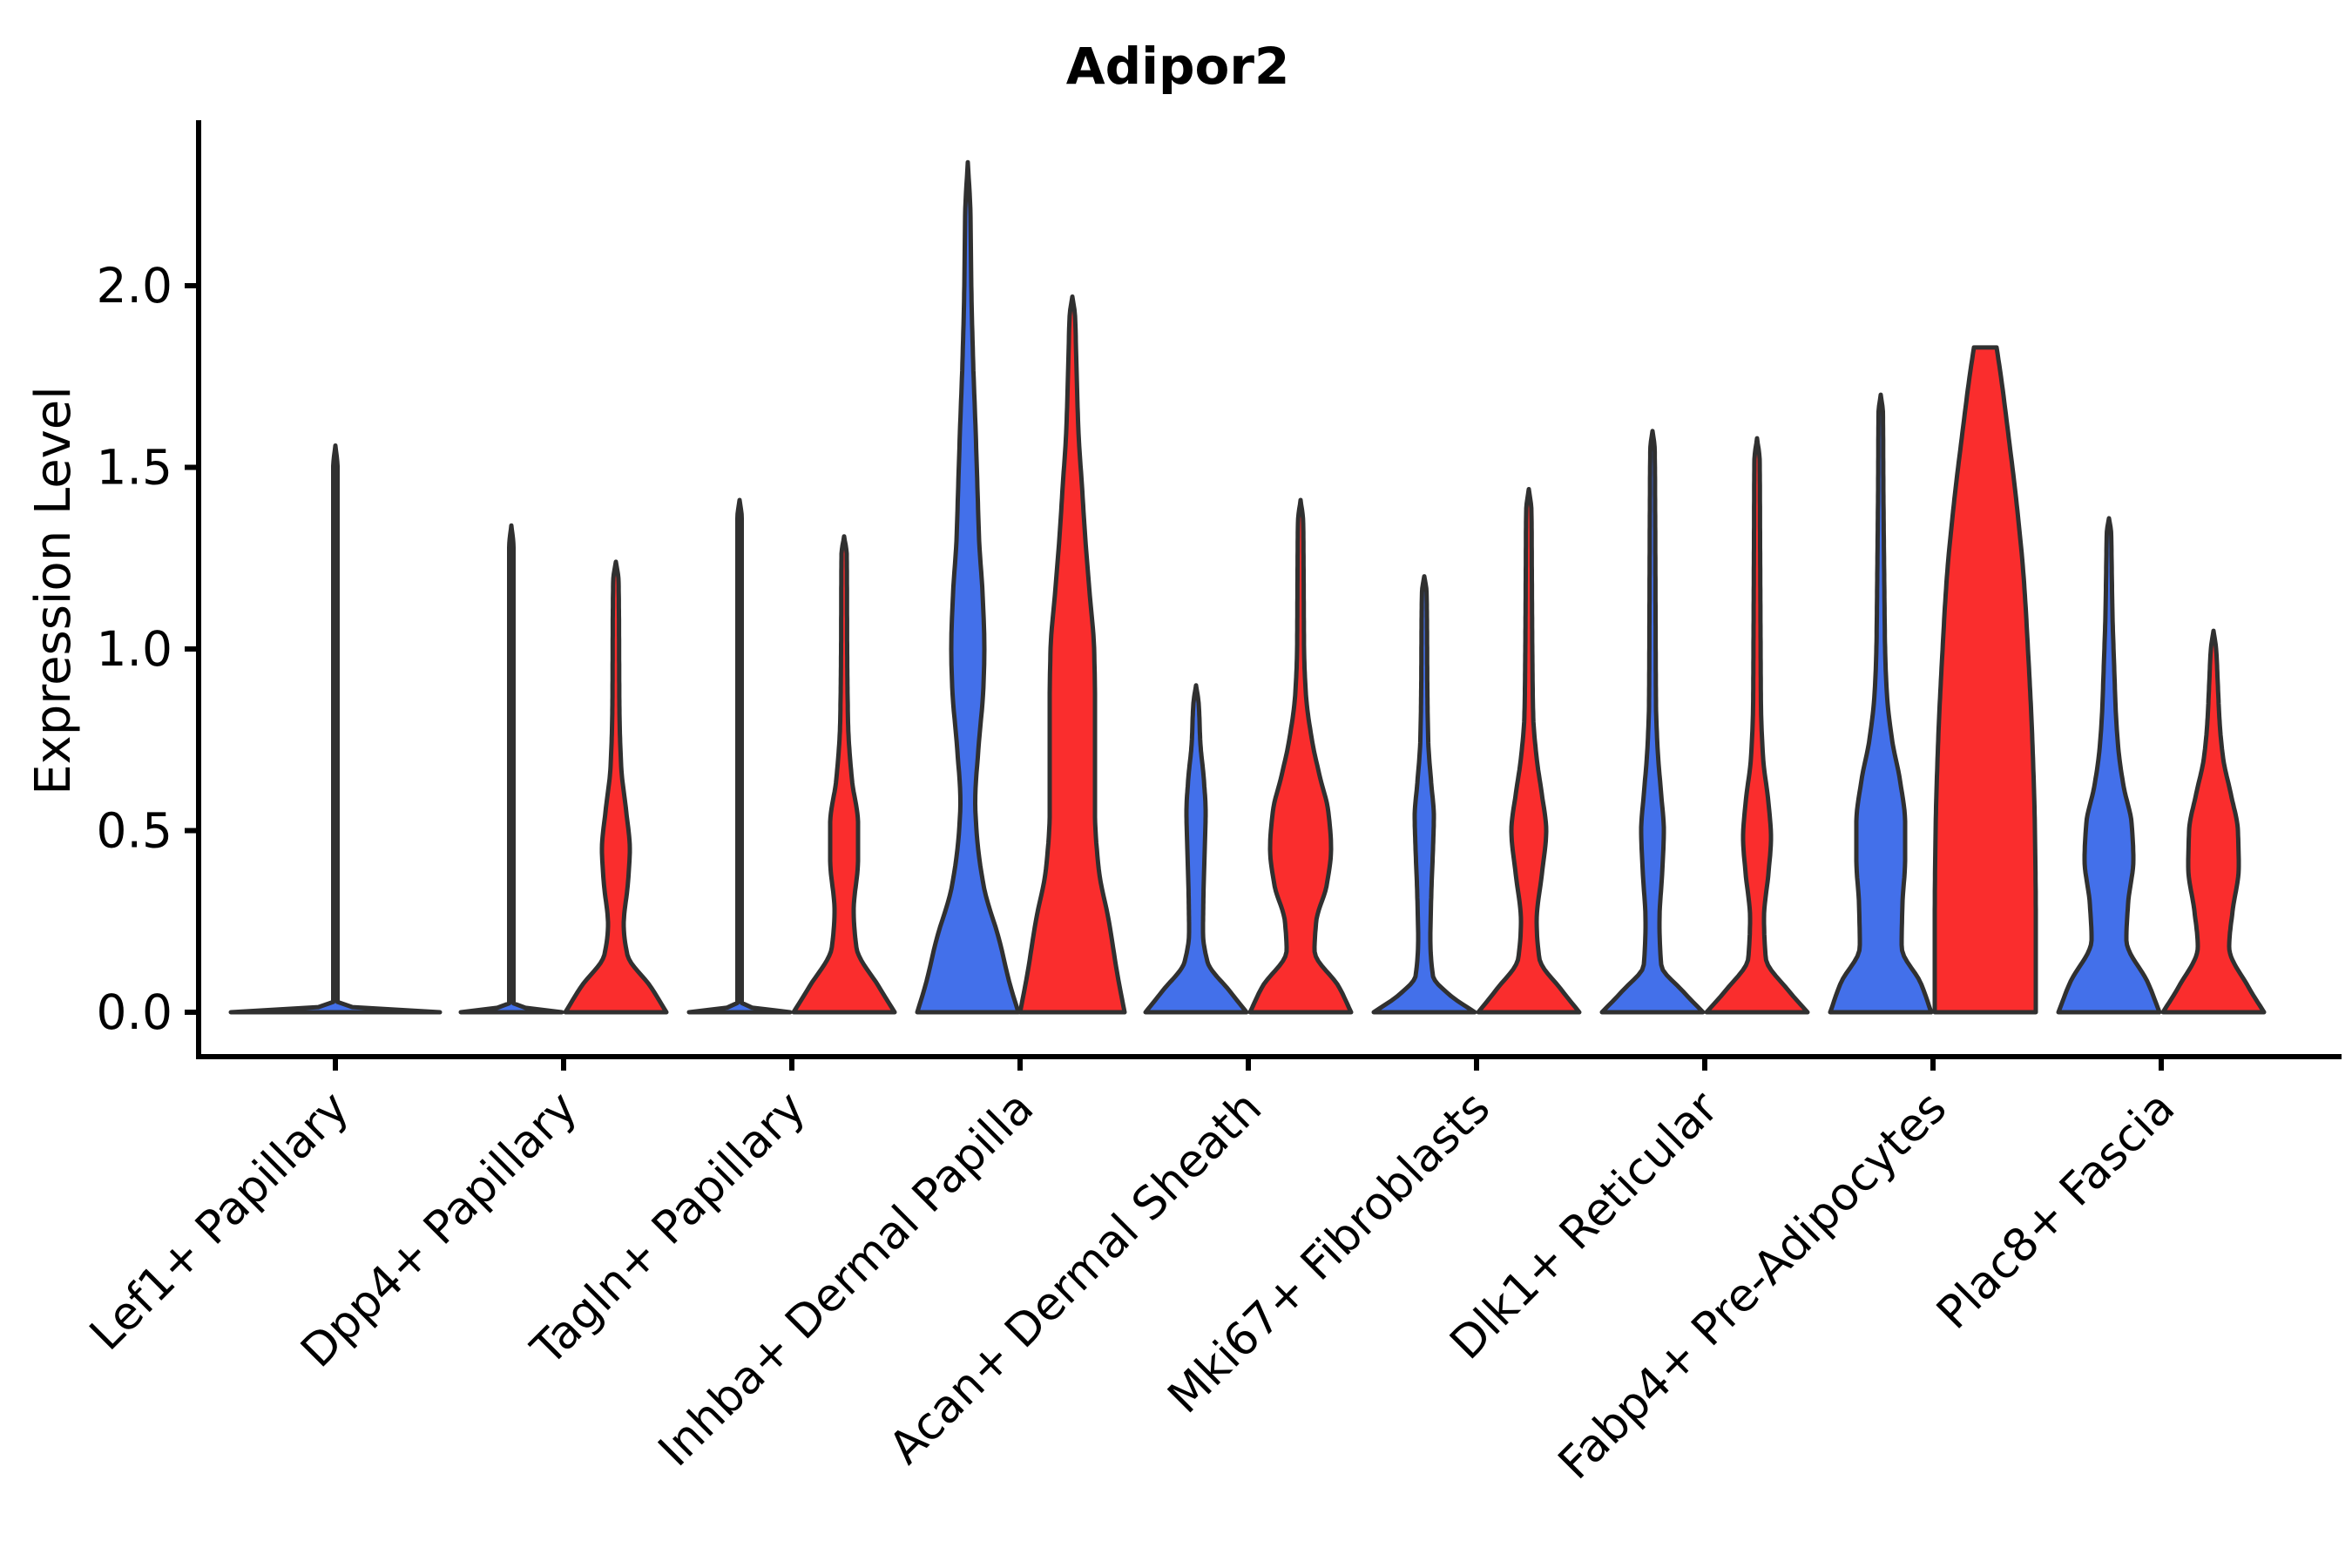  Describe the element at coordinates (739, 756) in the screenshot. I see `violin-tagln-papillary-blue` at that location.